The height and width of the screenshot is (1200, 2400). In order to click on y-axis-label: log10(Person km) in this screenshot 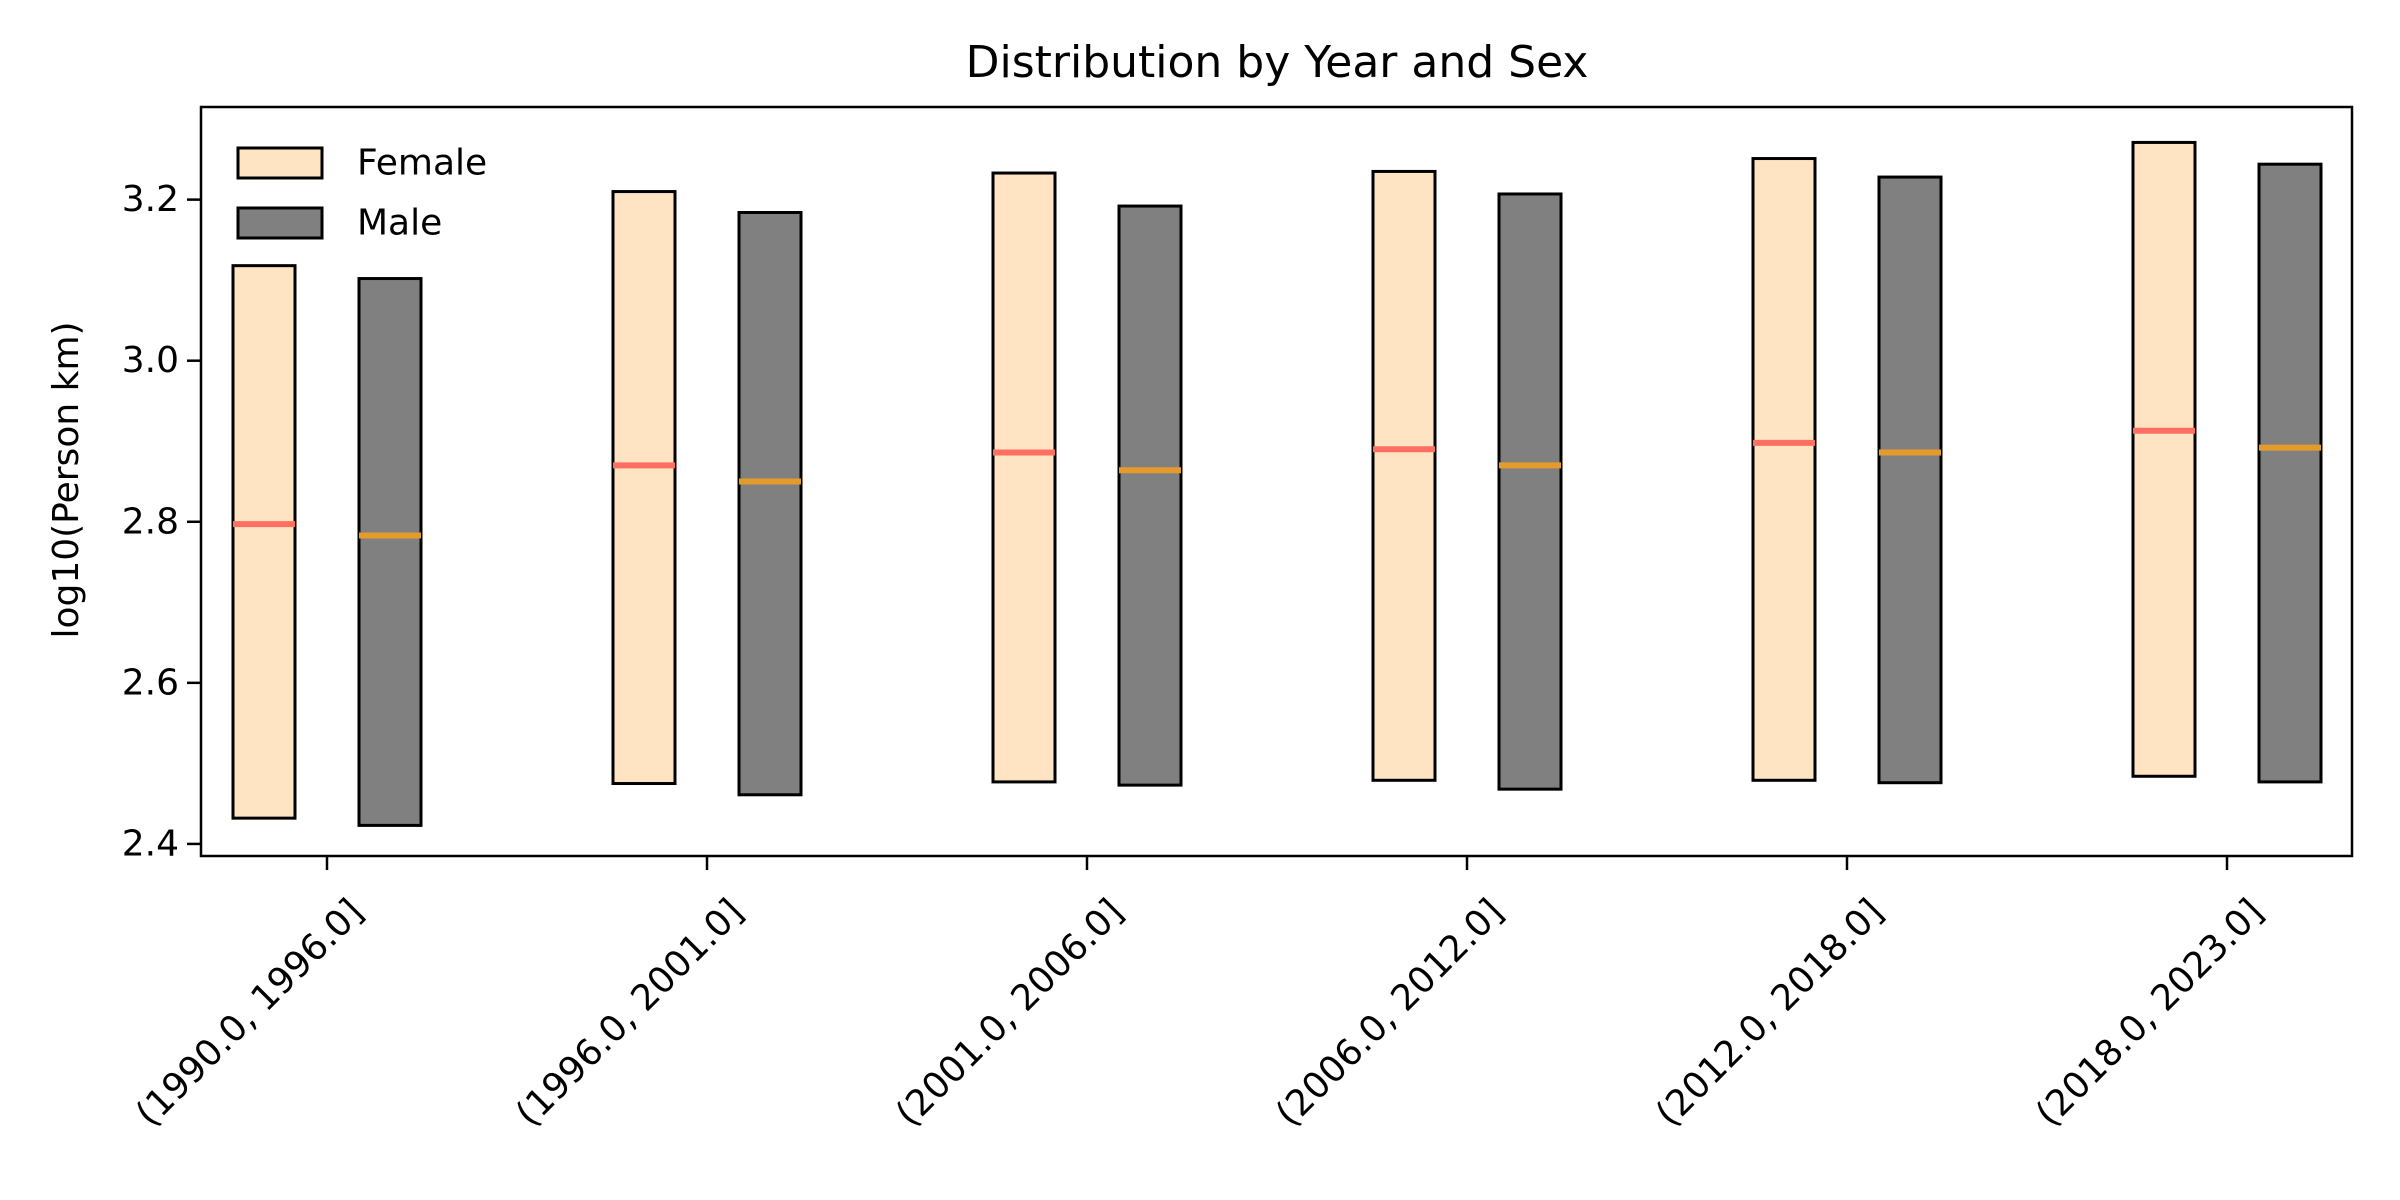, I will do `click(66, 479)`.